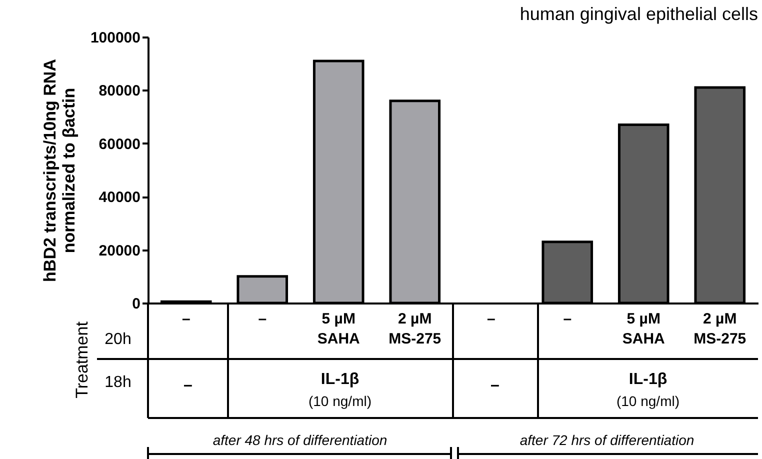  I want to click on y-tick-label: 100000, so click(115, 38).